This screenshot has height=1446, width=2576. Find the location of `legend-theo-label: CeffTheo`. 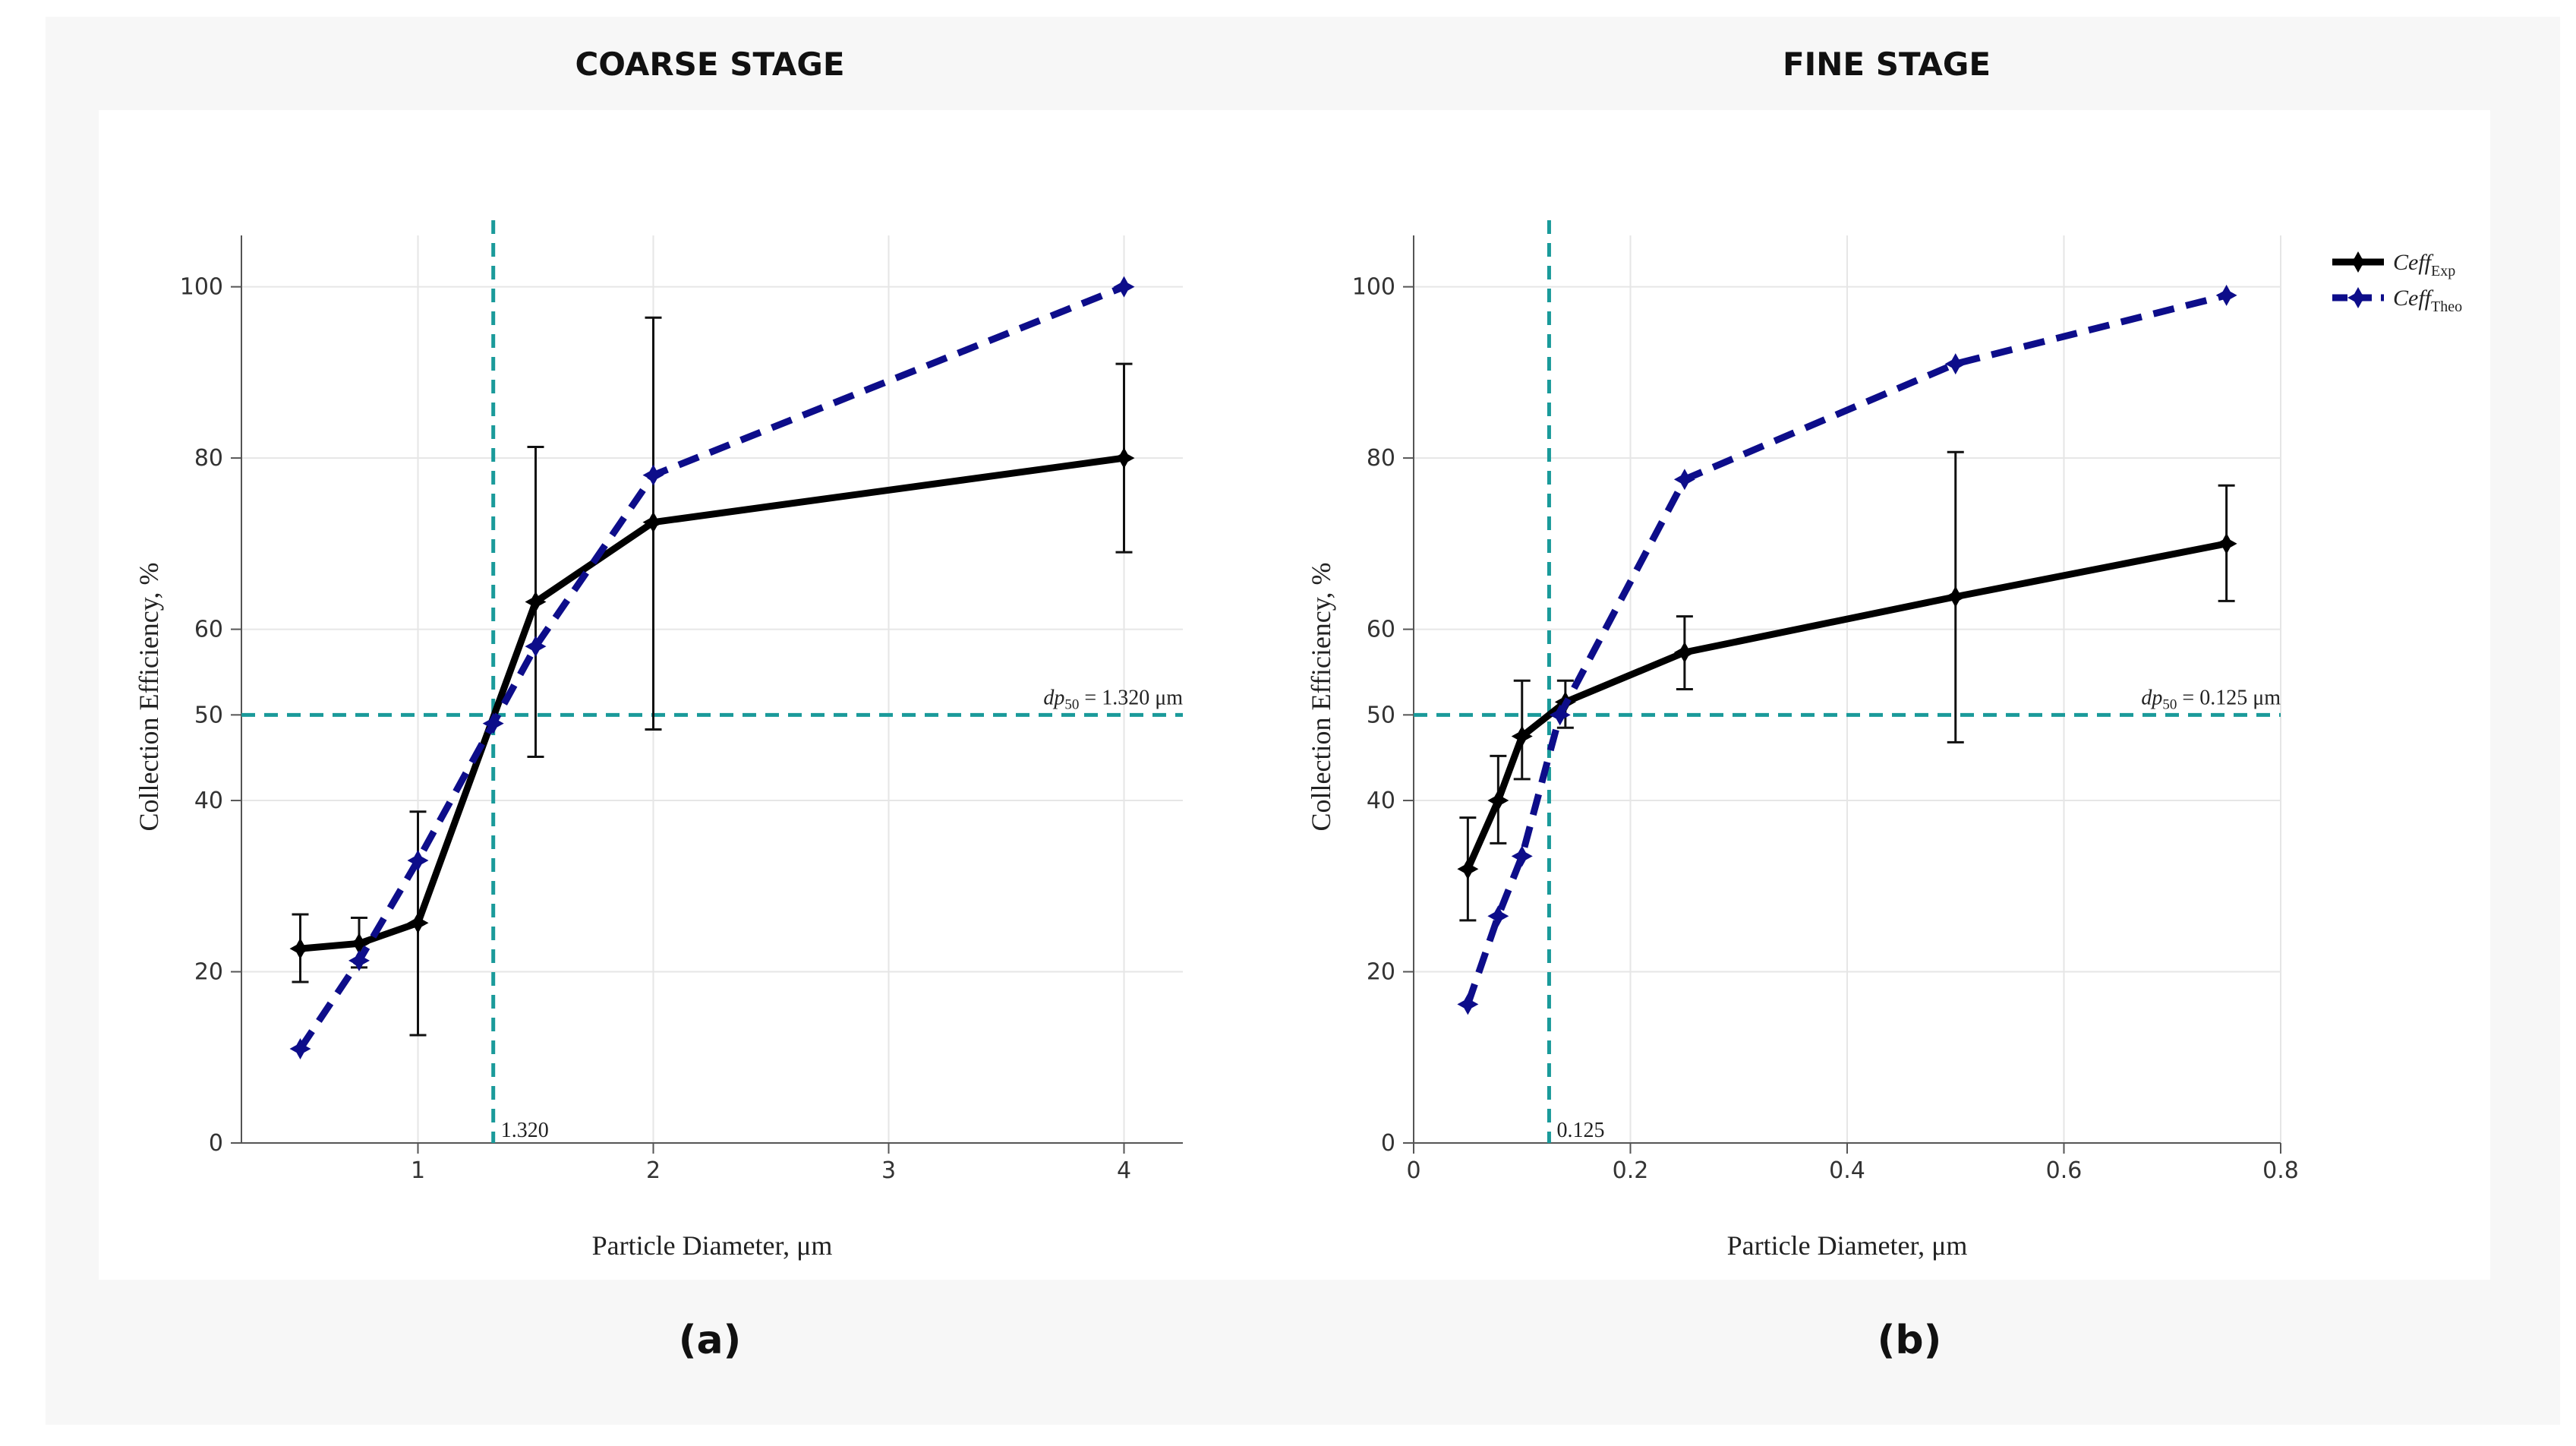

legend-theo-label: CeffTheo is located at coordinates (2427, 300).